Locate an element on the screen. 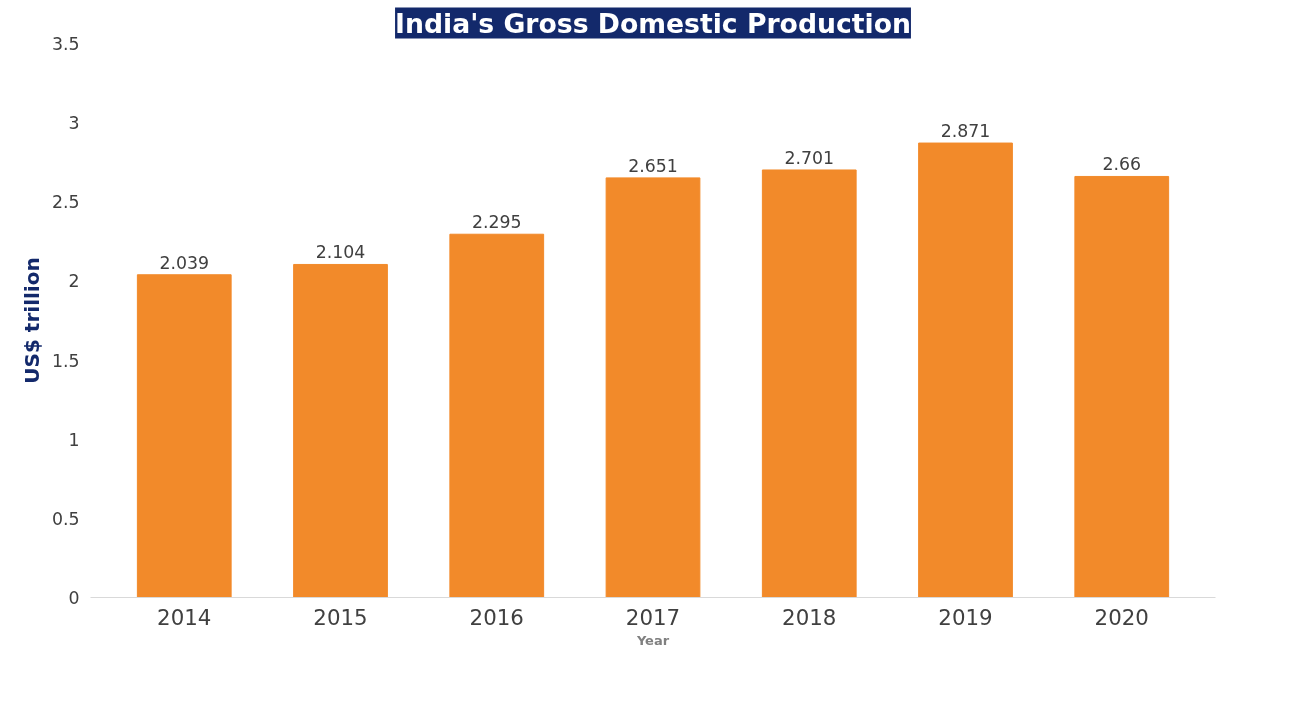  x-tick-label: 2020 is located at coordinates (1121, 617).